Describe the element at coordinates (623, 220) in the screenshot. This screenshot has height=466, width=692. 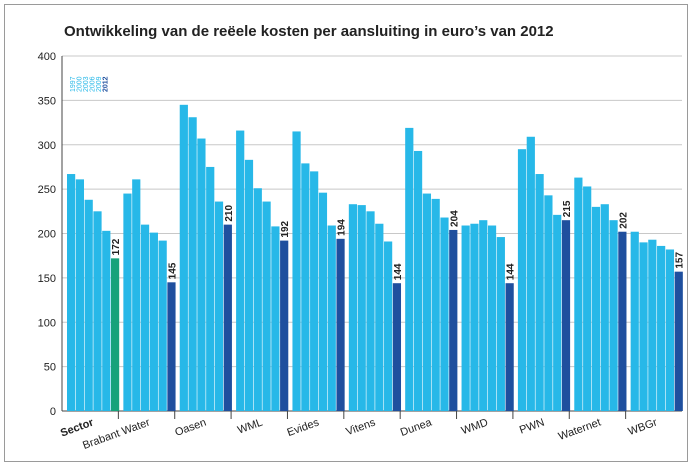
I see `value-label: 202` at that location.